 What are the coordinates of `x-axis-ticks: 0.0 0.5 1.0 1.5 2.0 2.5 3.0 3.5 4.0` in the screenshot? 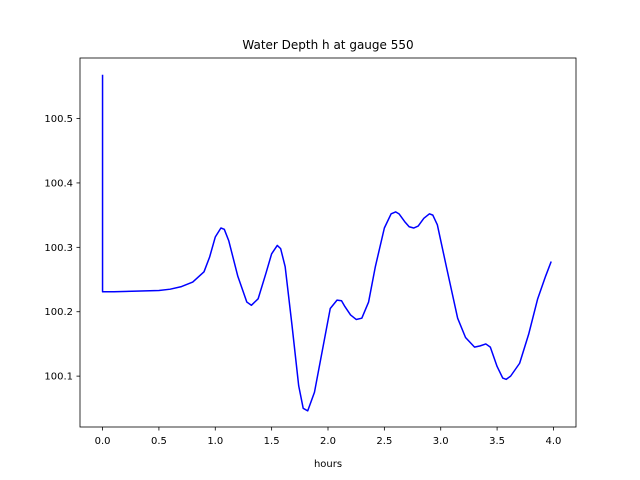 It's located at (328, 437).